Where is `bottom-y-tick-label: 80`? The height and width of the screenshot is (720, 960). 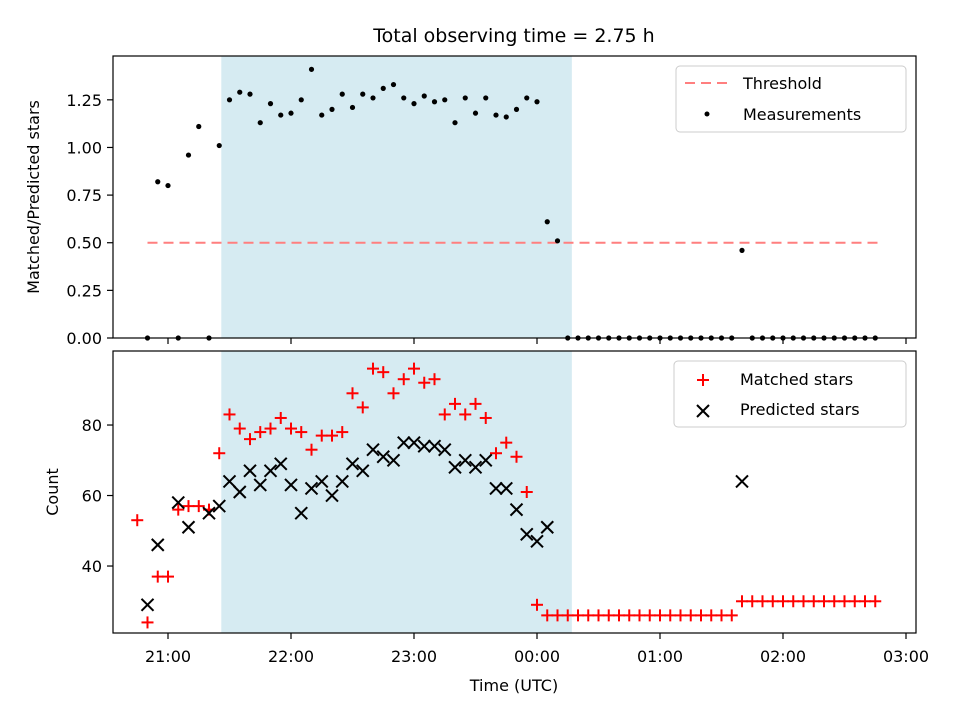 bottom-y-tick-label: 80 is located at coordinates (92, 425).